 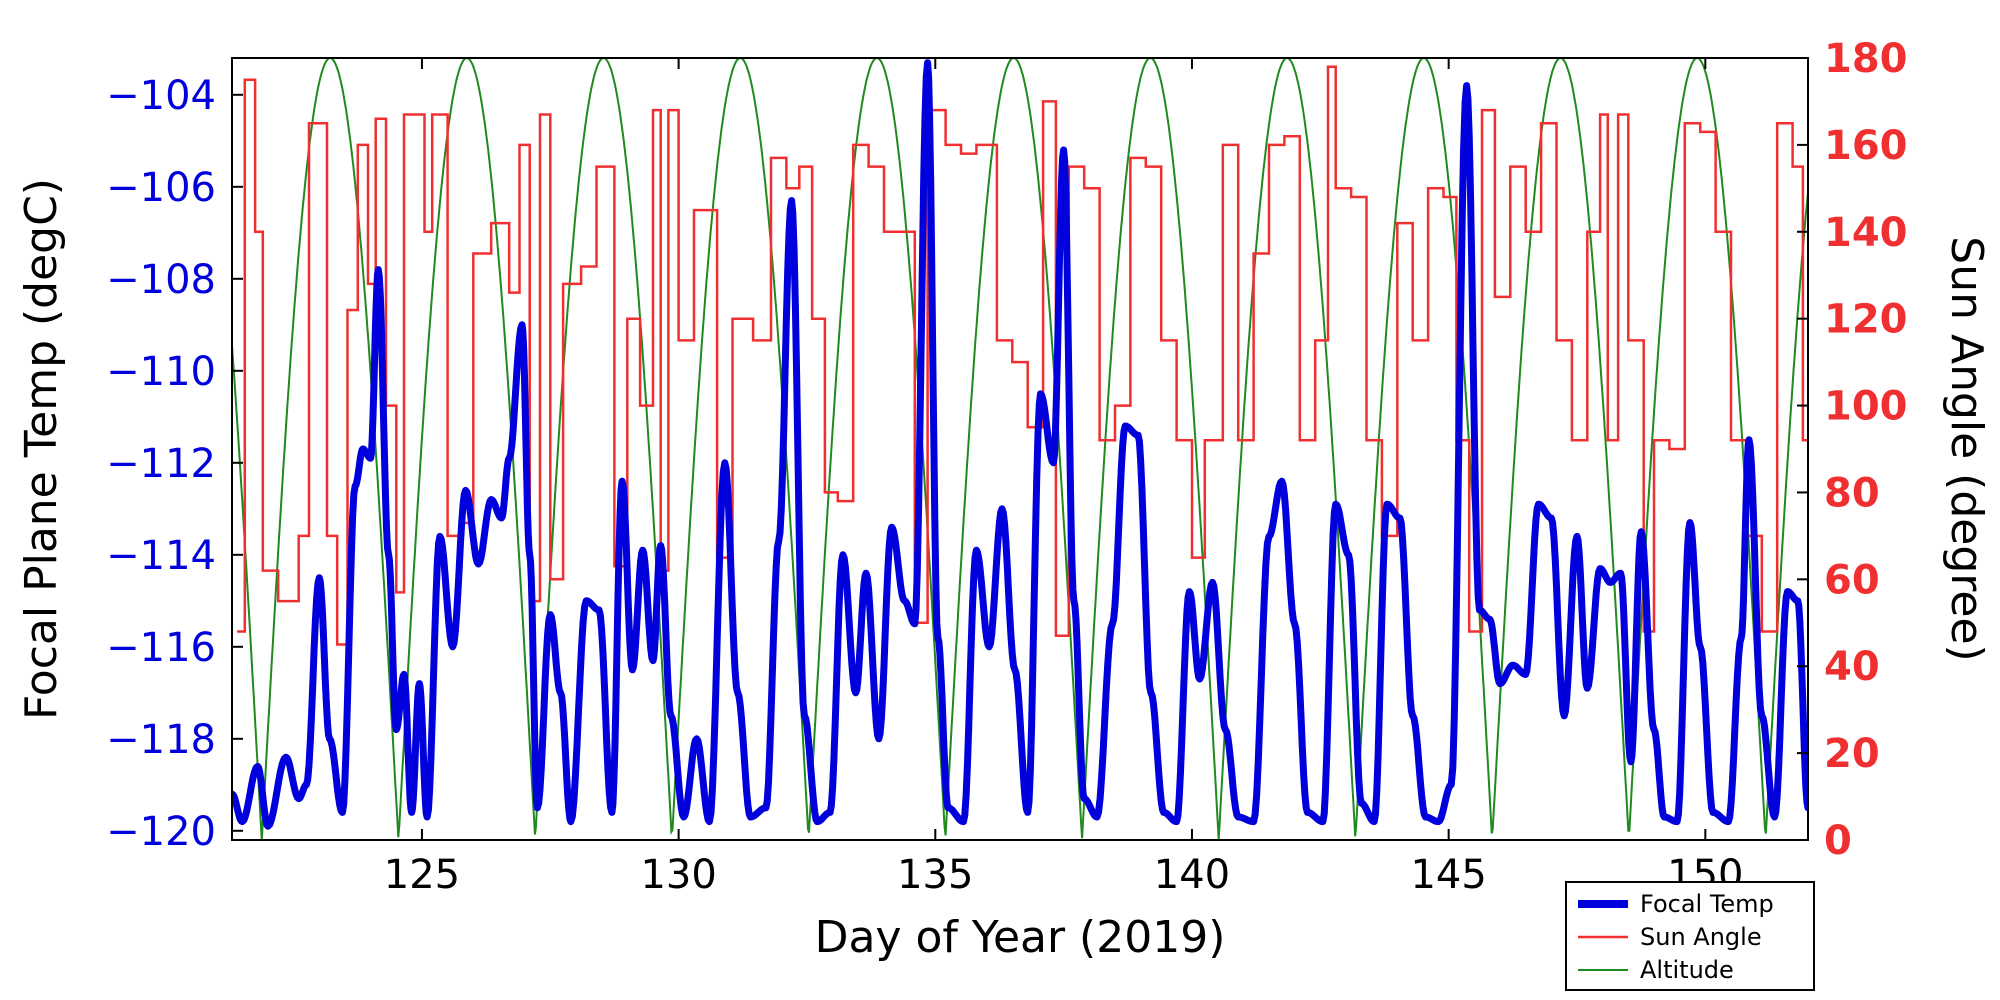 I want to click on y-left-tick-label: −116, so click(x=161, y=648).